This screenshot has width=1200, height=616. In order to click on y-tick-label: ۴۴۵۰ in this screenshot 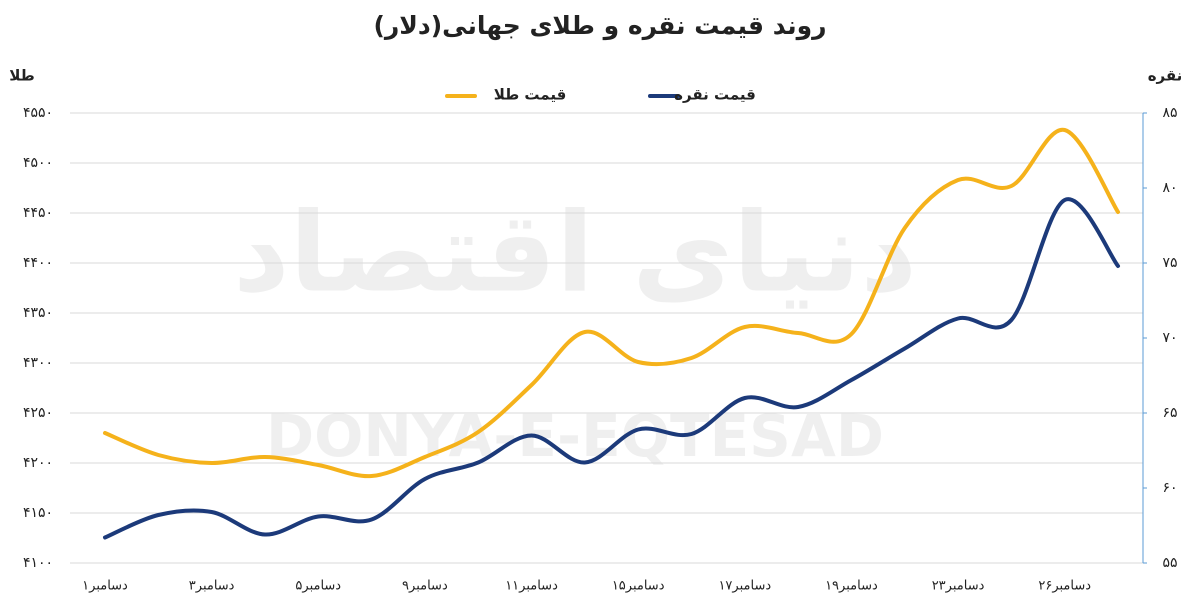, I will do `click(38, 213)`.